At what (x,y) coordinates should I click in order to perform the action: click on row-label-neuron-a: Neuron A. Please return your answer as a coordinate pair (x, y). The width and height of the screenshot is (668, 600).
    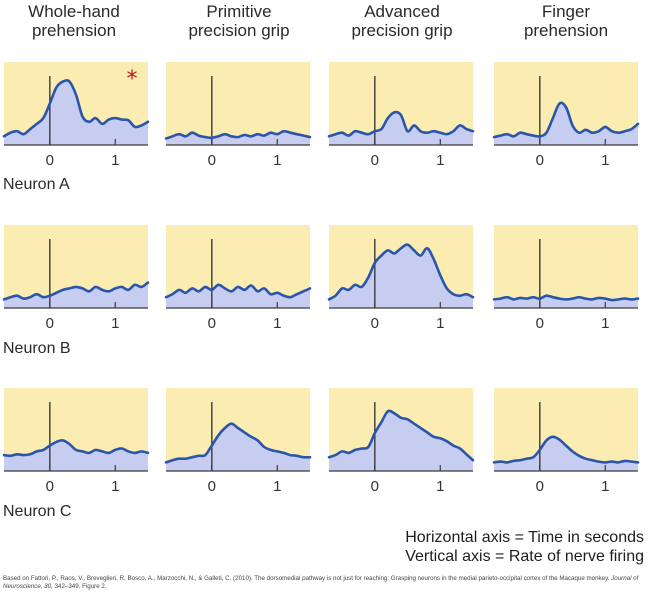
    Looking at the image, I should click on (36, 184).